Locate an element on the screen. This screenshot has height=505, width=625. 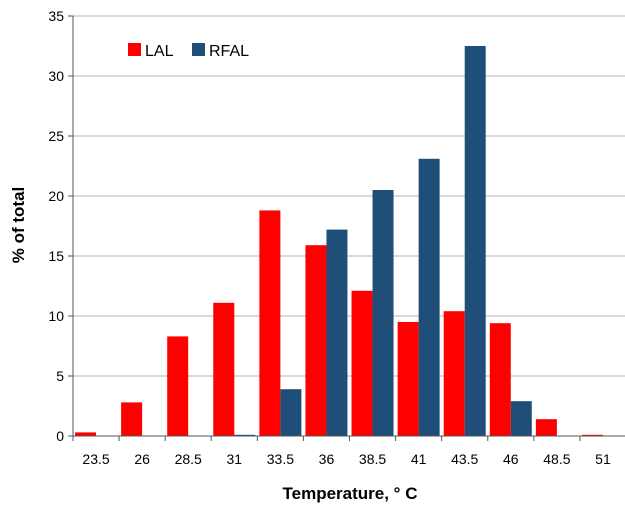
legend-label-lal: LAL is located at coordinates (159, 51).